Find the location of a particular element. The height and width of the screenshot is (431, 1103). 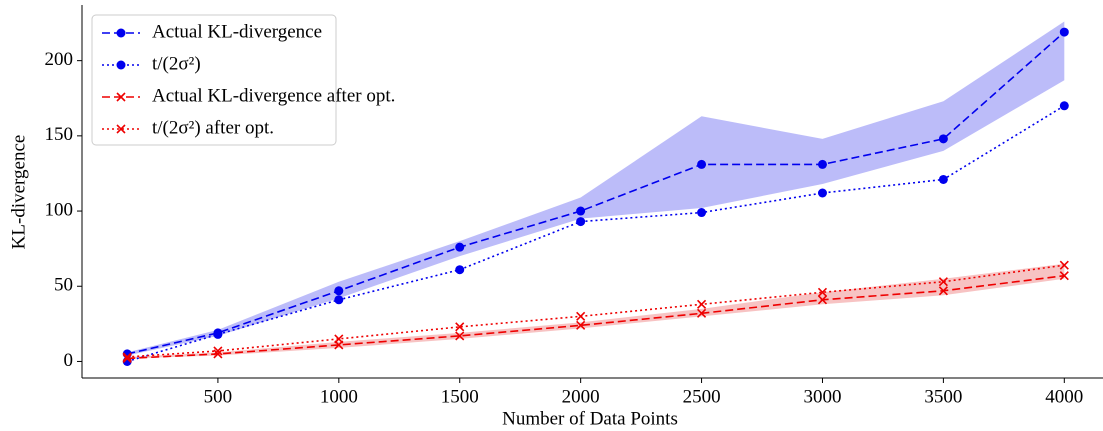

legend-label: Actual KL-divergence is located at coordinates (237, 31).